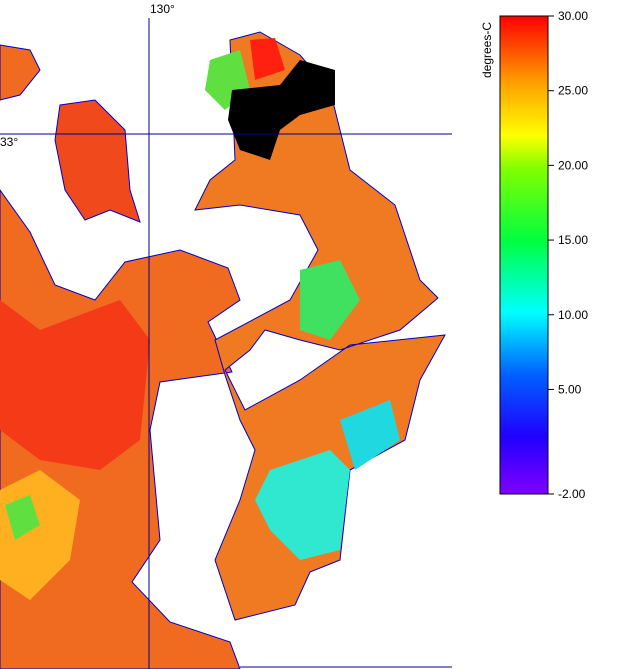 Image resolution: width=635 pixels, height=669 pixels. What do you see at coordinates (162, 9) in the screenshot?
I see `graticule-label: 130°` at bounding box center [162, 9].